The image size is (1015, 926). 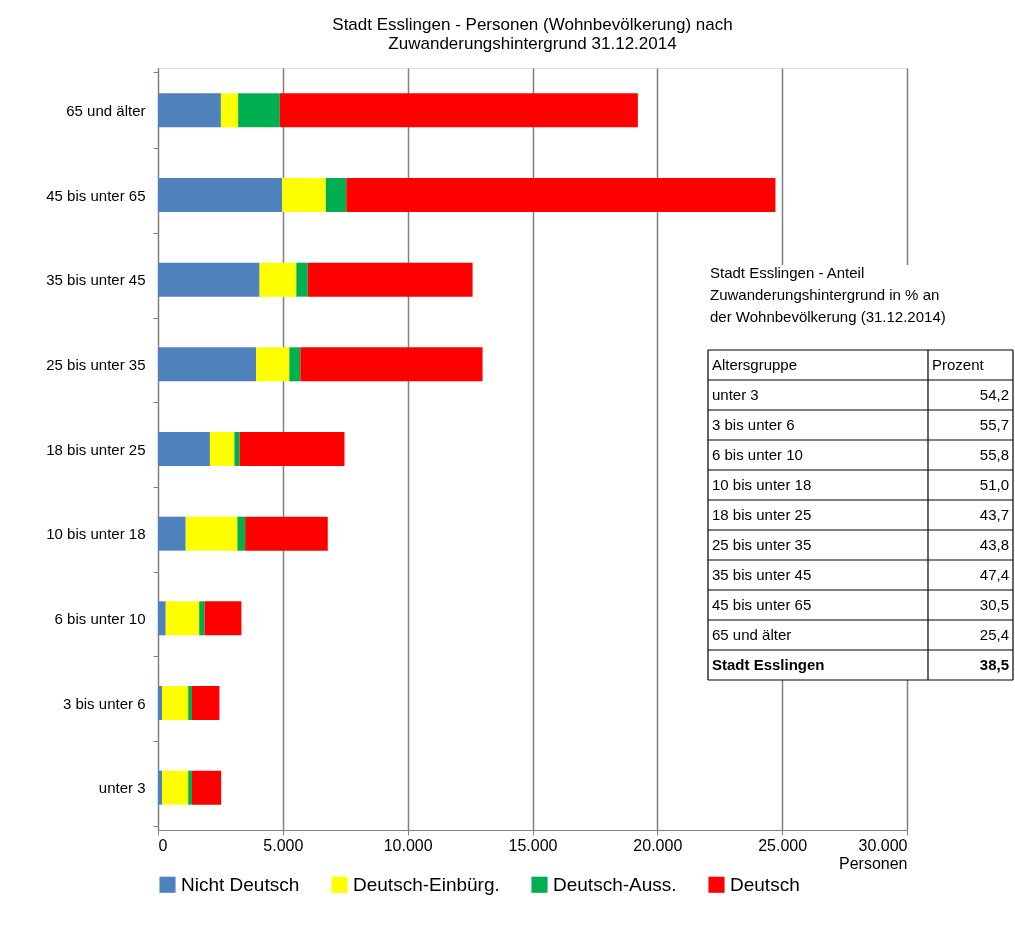 What do you see at coordinates (755, 364) in the screenshot?
I see `text: Altersgruppe` at bounding box center [755, 364].